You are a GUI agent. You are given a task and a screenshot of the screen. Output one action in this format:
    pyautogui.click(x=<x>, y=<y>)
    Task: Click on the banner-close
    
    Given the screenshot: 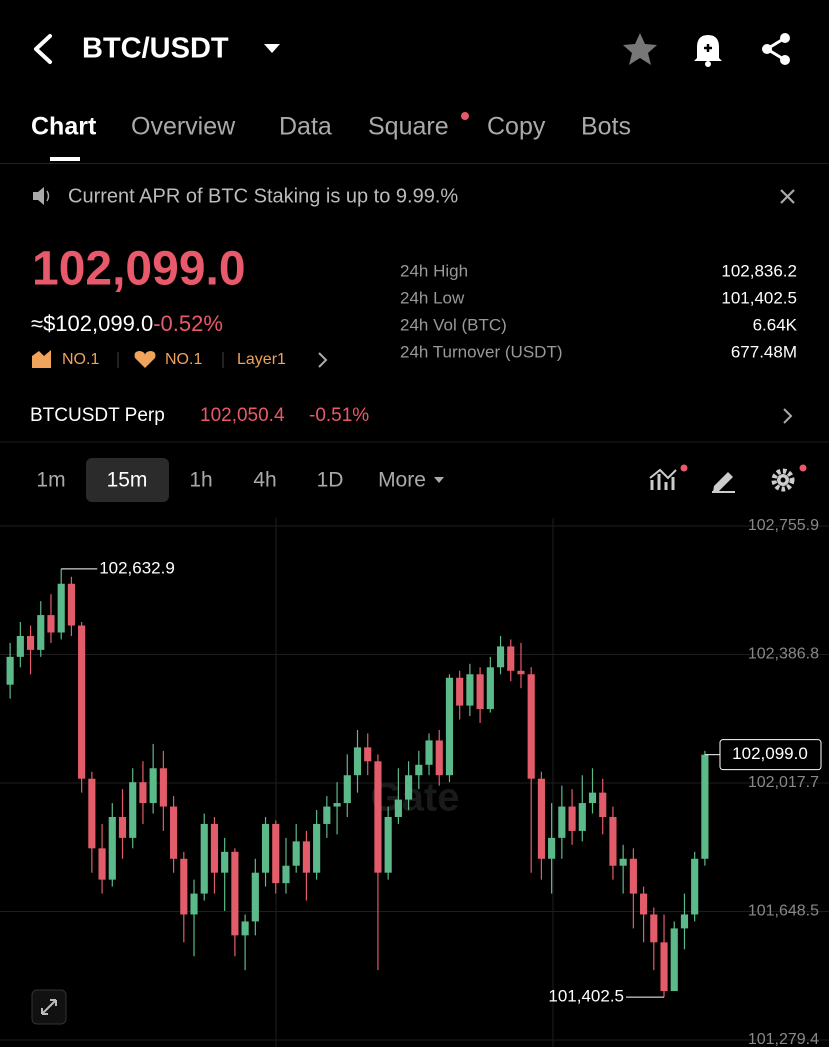 What is the action you would take?
    pyautogui.click(x=787, y=196)
    